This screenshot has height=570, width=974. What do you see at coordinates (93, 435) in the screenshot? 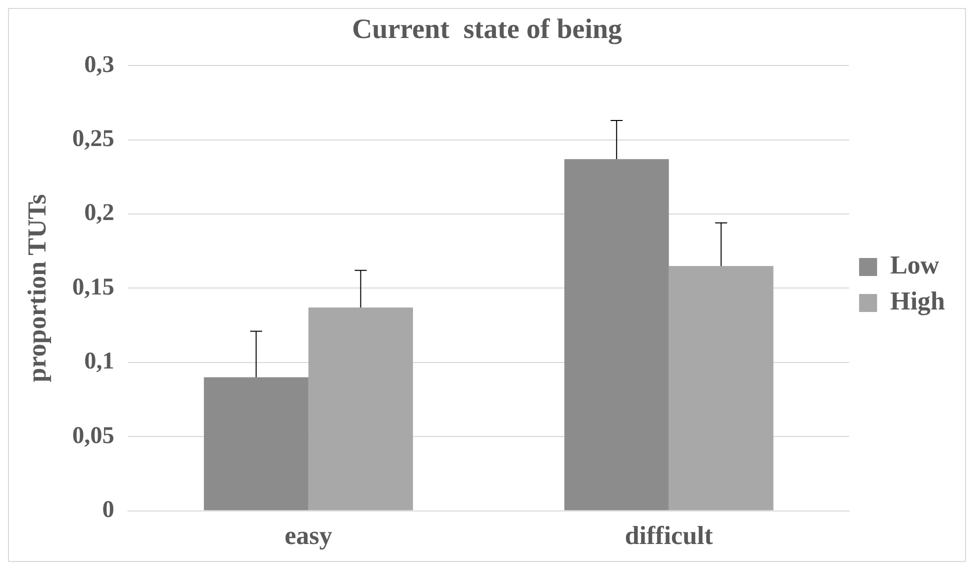
I see `y-tick-label: 0,05` at bounding box center [93, 435].